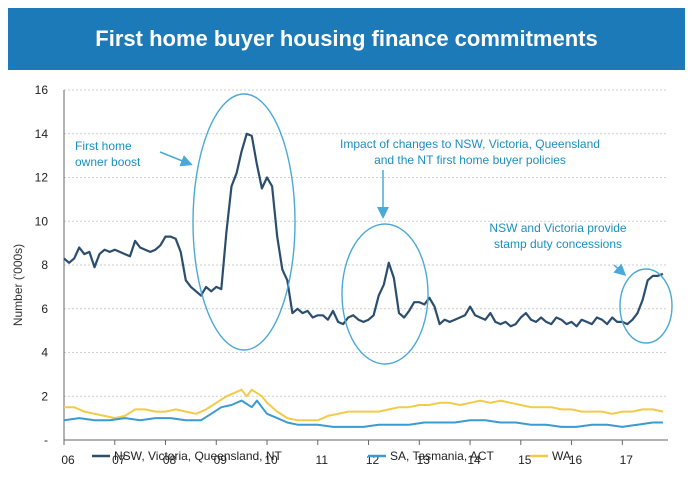  Describe the element at coordinates (18, 285) in the screenshot. I see `y-axis-label: Number ('000s)` at that location.